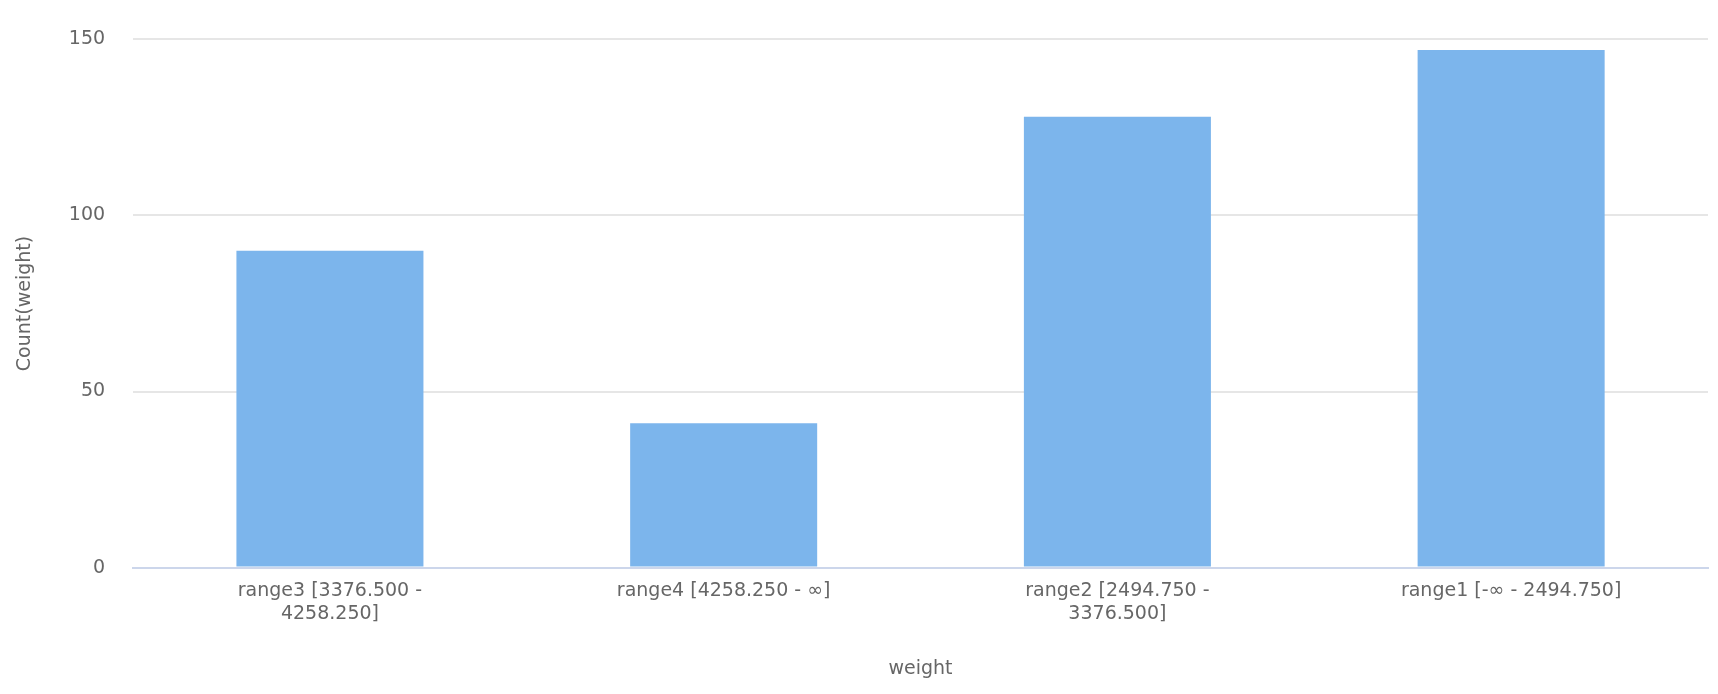 The height and width of the screenshot is (694, 1718). What do you see at coordinates (920, 666) in the screenshot?
I see `x-axis-title: weight` at bounding box center [920, 666].